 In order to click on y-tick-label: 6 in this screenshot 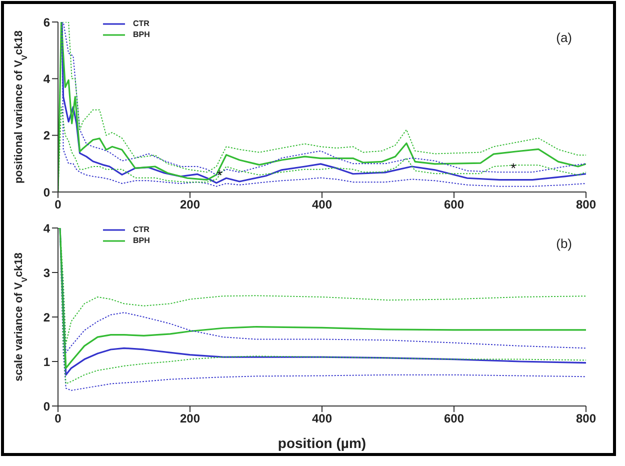, I will do `click(46, 22)`.